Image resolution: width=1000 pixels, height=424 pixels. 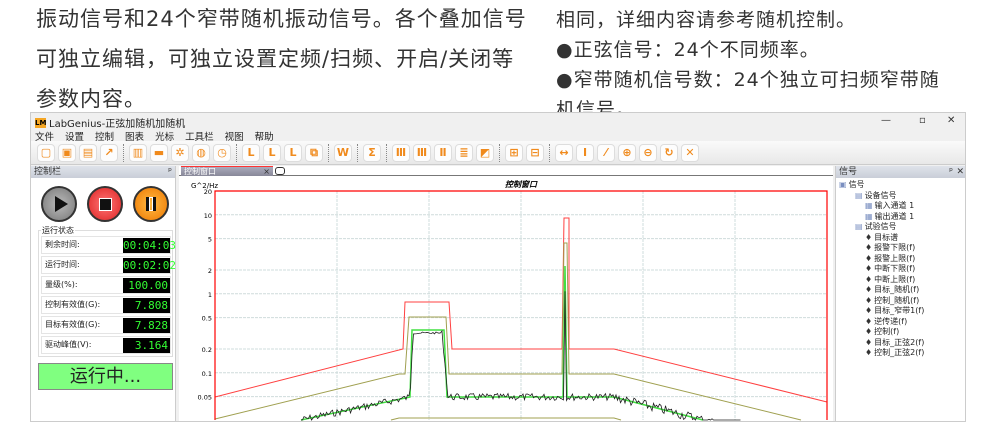 What do you see at coordinates (886, 120) in the screenshot?
I see `minimize-button: —` at bounding box center [886, 120].